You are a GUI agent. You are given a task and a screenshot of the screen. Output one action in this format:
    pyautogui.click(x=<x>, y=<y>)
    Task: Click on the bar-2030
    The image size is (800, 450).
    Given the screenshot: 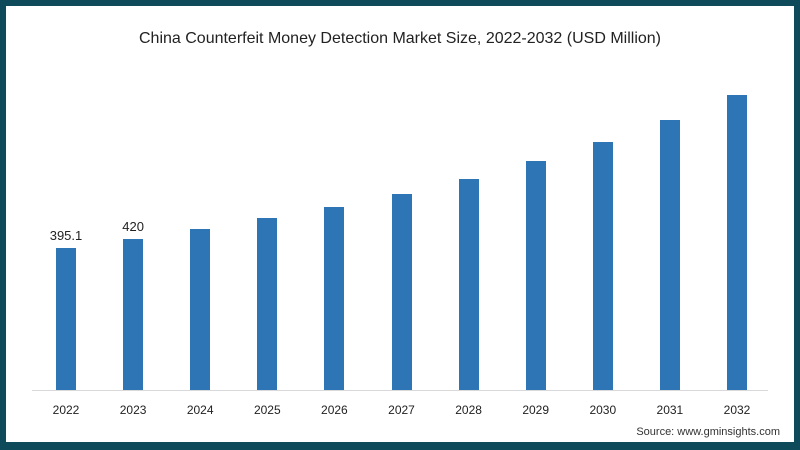 What is the action you would take?
    pyautogui.click(x=602, y=266)
    